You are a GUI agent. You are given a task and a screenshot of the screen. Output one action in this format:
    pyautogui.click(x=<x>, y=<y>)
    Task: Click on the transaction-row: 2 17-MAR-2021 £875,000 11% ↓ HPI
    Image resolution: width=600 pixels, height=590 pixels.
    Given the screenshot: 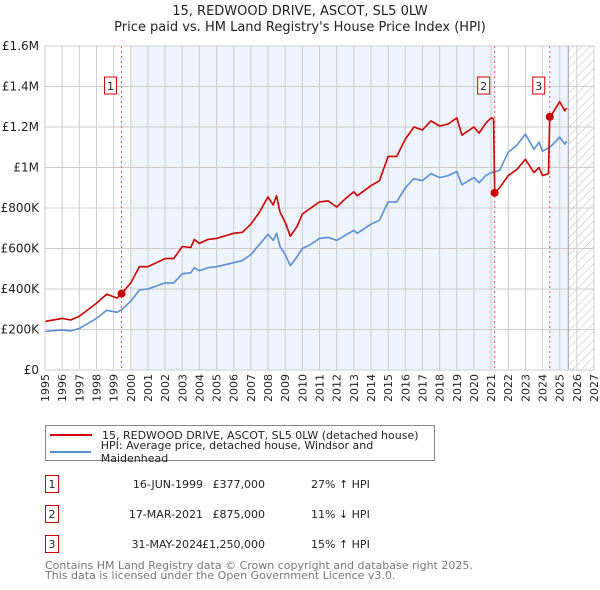 What is the action you would take?
    pyautogui.click(x=245, y=515)
    